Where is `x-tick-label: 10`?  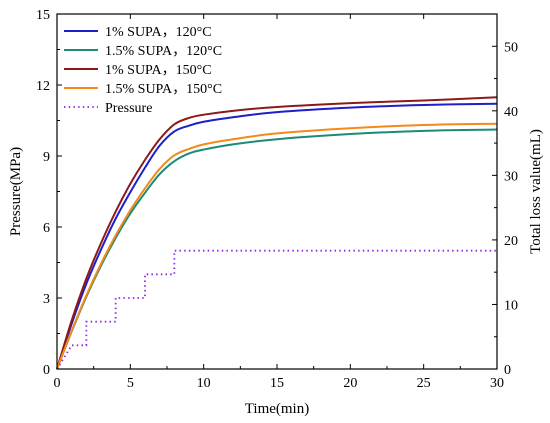
x-tick-label: 10 is located at coordinates (204, 383).